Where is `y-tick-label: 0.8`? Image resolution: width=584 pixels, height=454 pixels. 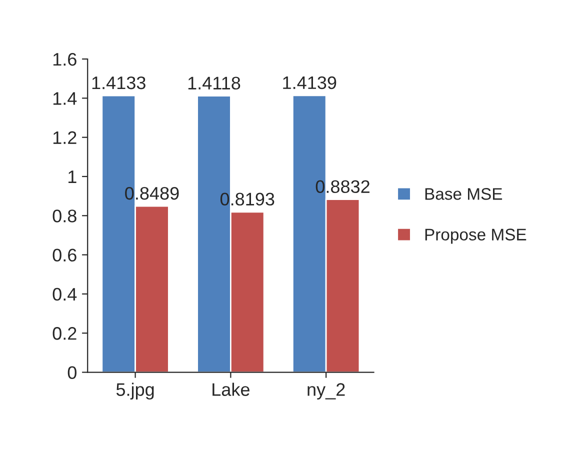
y-tick-label: 0.8 is located at coordinates (64, 216).